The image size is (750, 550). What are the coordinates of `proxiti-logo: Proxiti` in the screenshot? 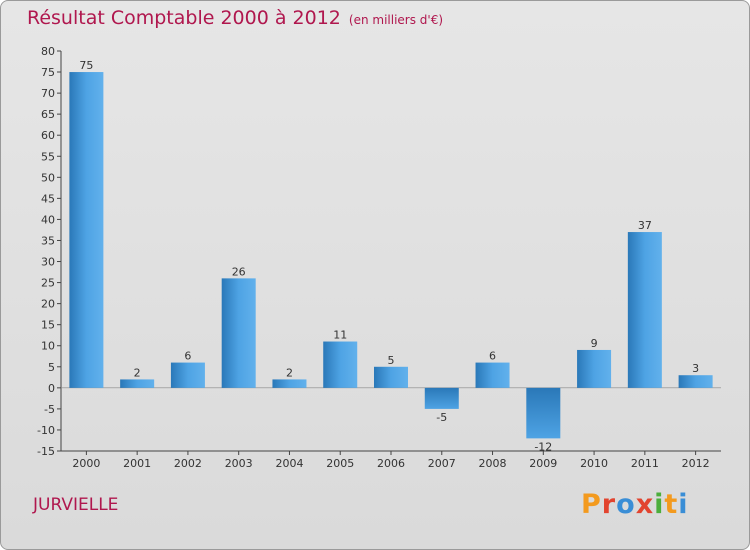 It's located at (635, 504).